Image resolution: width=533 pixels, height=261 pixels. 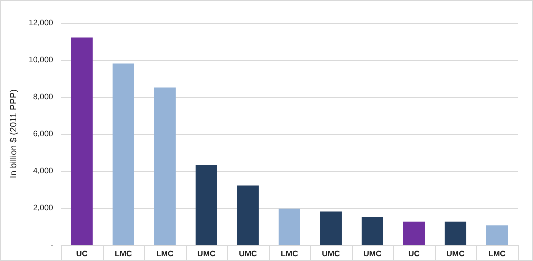 I want to click on y-tick-label: 10,000, so click(x=41, y=60).